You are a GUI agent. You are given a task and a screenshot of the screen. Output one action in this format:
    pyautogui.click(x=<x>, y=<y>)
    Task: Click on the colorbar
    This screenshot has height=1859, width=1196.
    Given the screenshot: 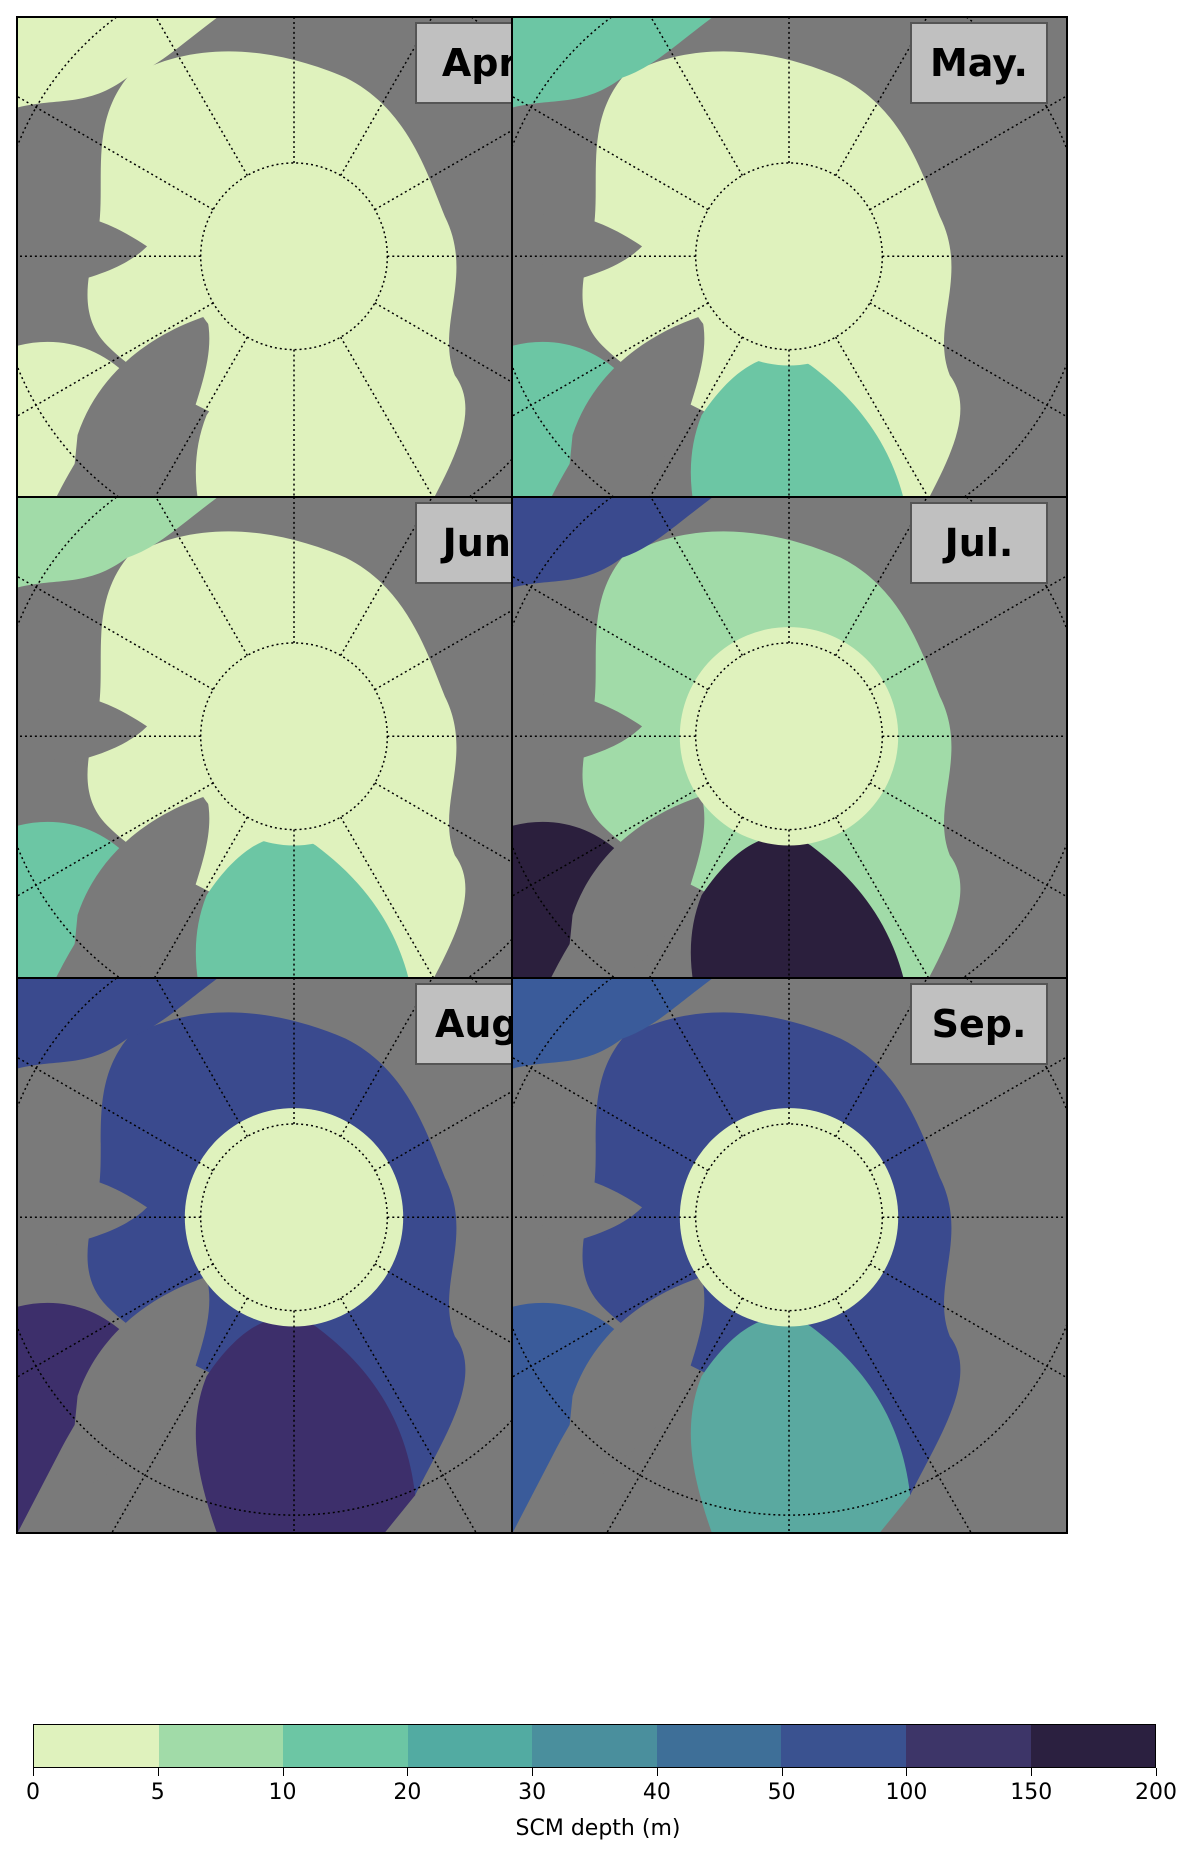 What is the action you would take?
    pyautogui.click(x=594, y=1746)
    